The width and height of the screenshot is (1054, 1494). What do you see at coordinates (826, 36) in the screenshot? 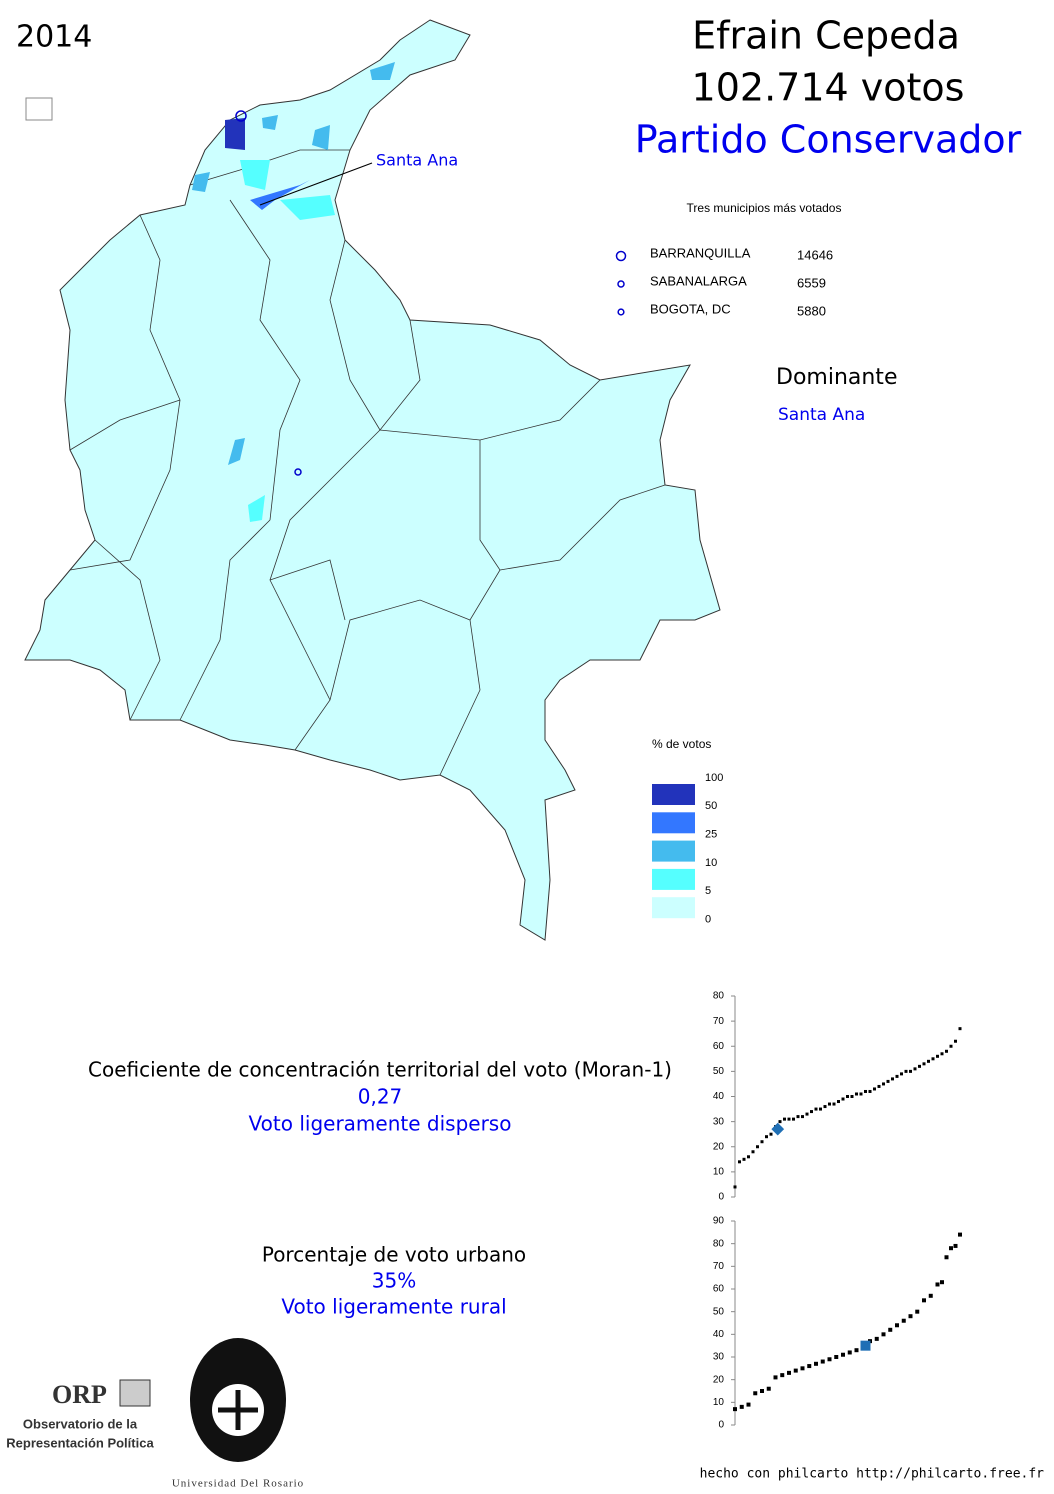
I see `candidate: Efrain Cepeda` at bounding box center [826, 36].